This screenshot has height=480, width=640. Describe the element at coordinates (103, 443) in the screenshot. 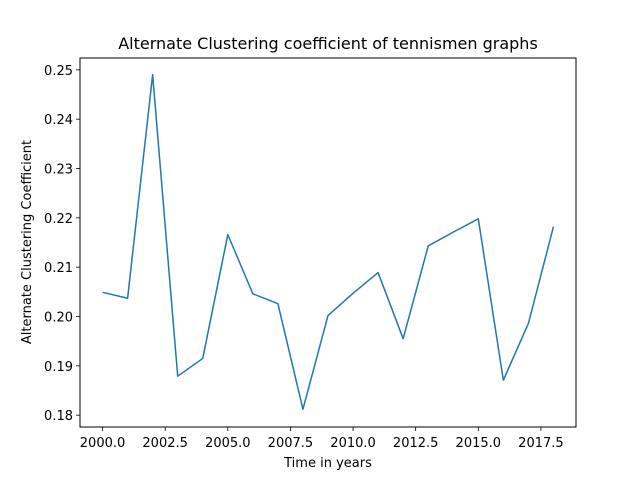

I see `x-tick-label: 2000.0` at that location.